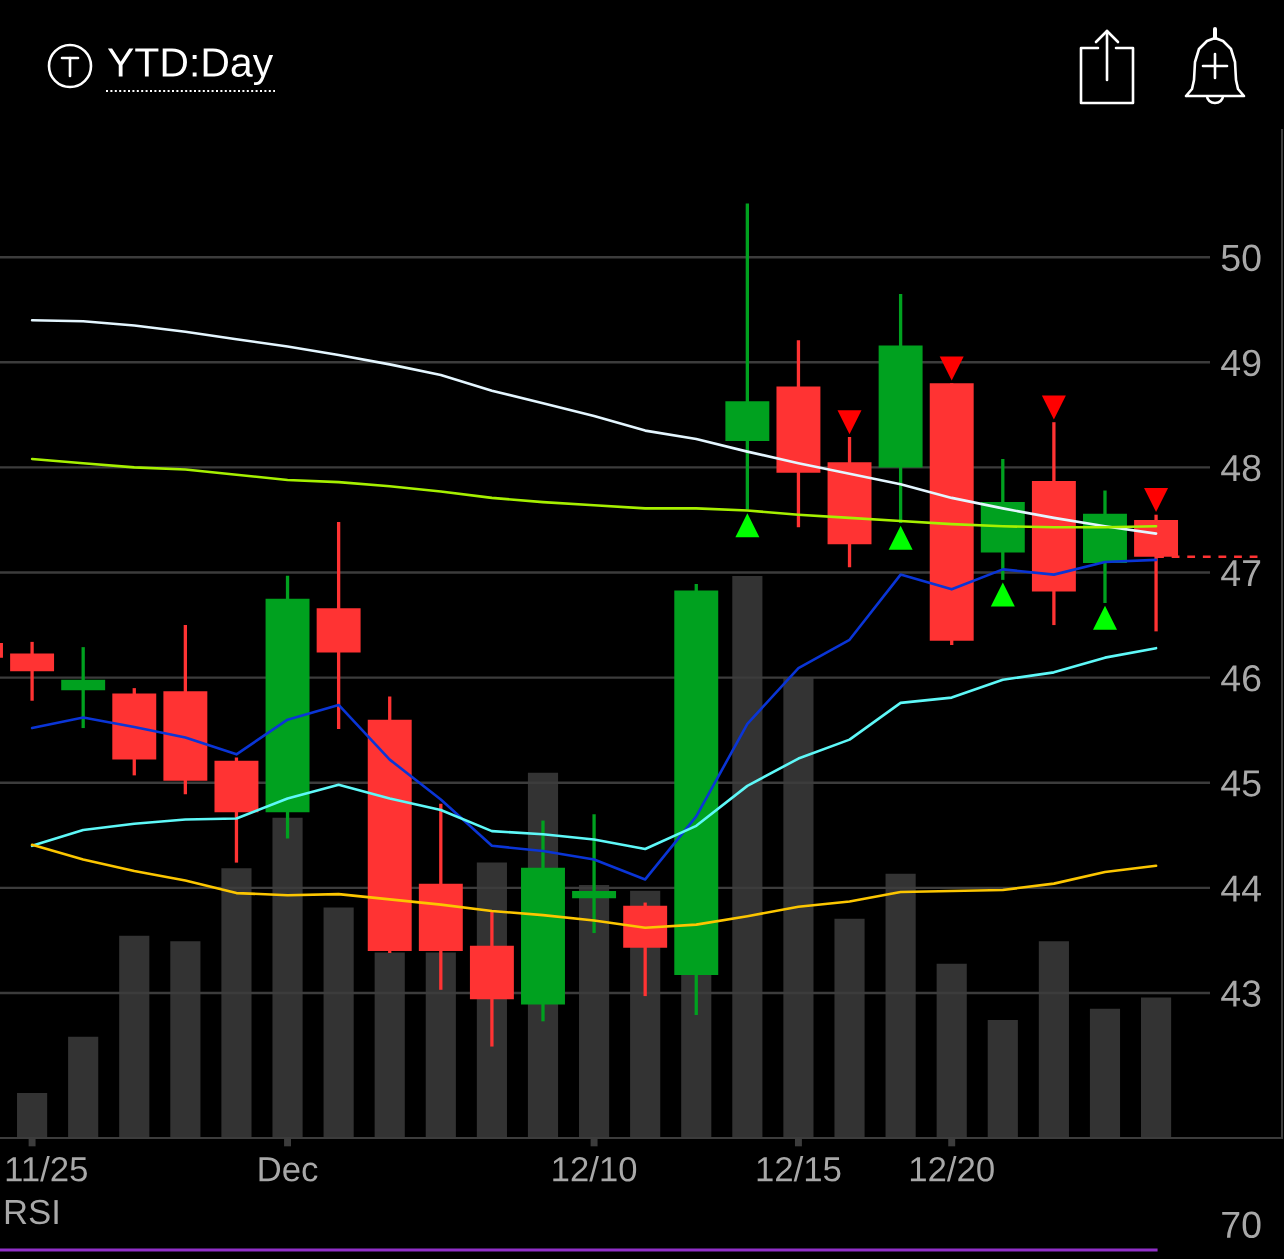 The width and height of the screenshot is (1284, 1259). Describe the element at coordinates (190, 67) in the screenshot. I see `chart-title: YTD:Day` at that location.